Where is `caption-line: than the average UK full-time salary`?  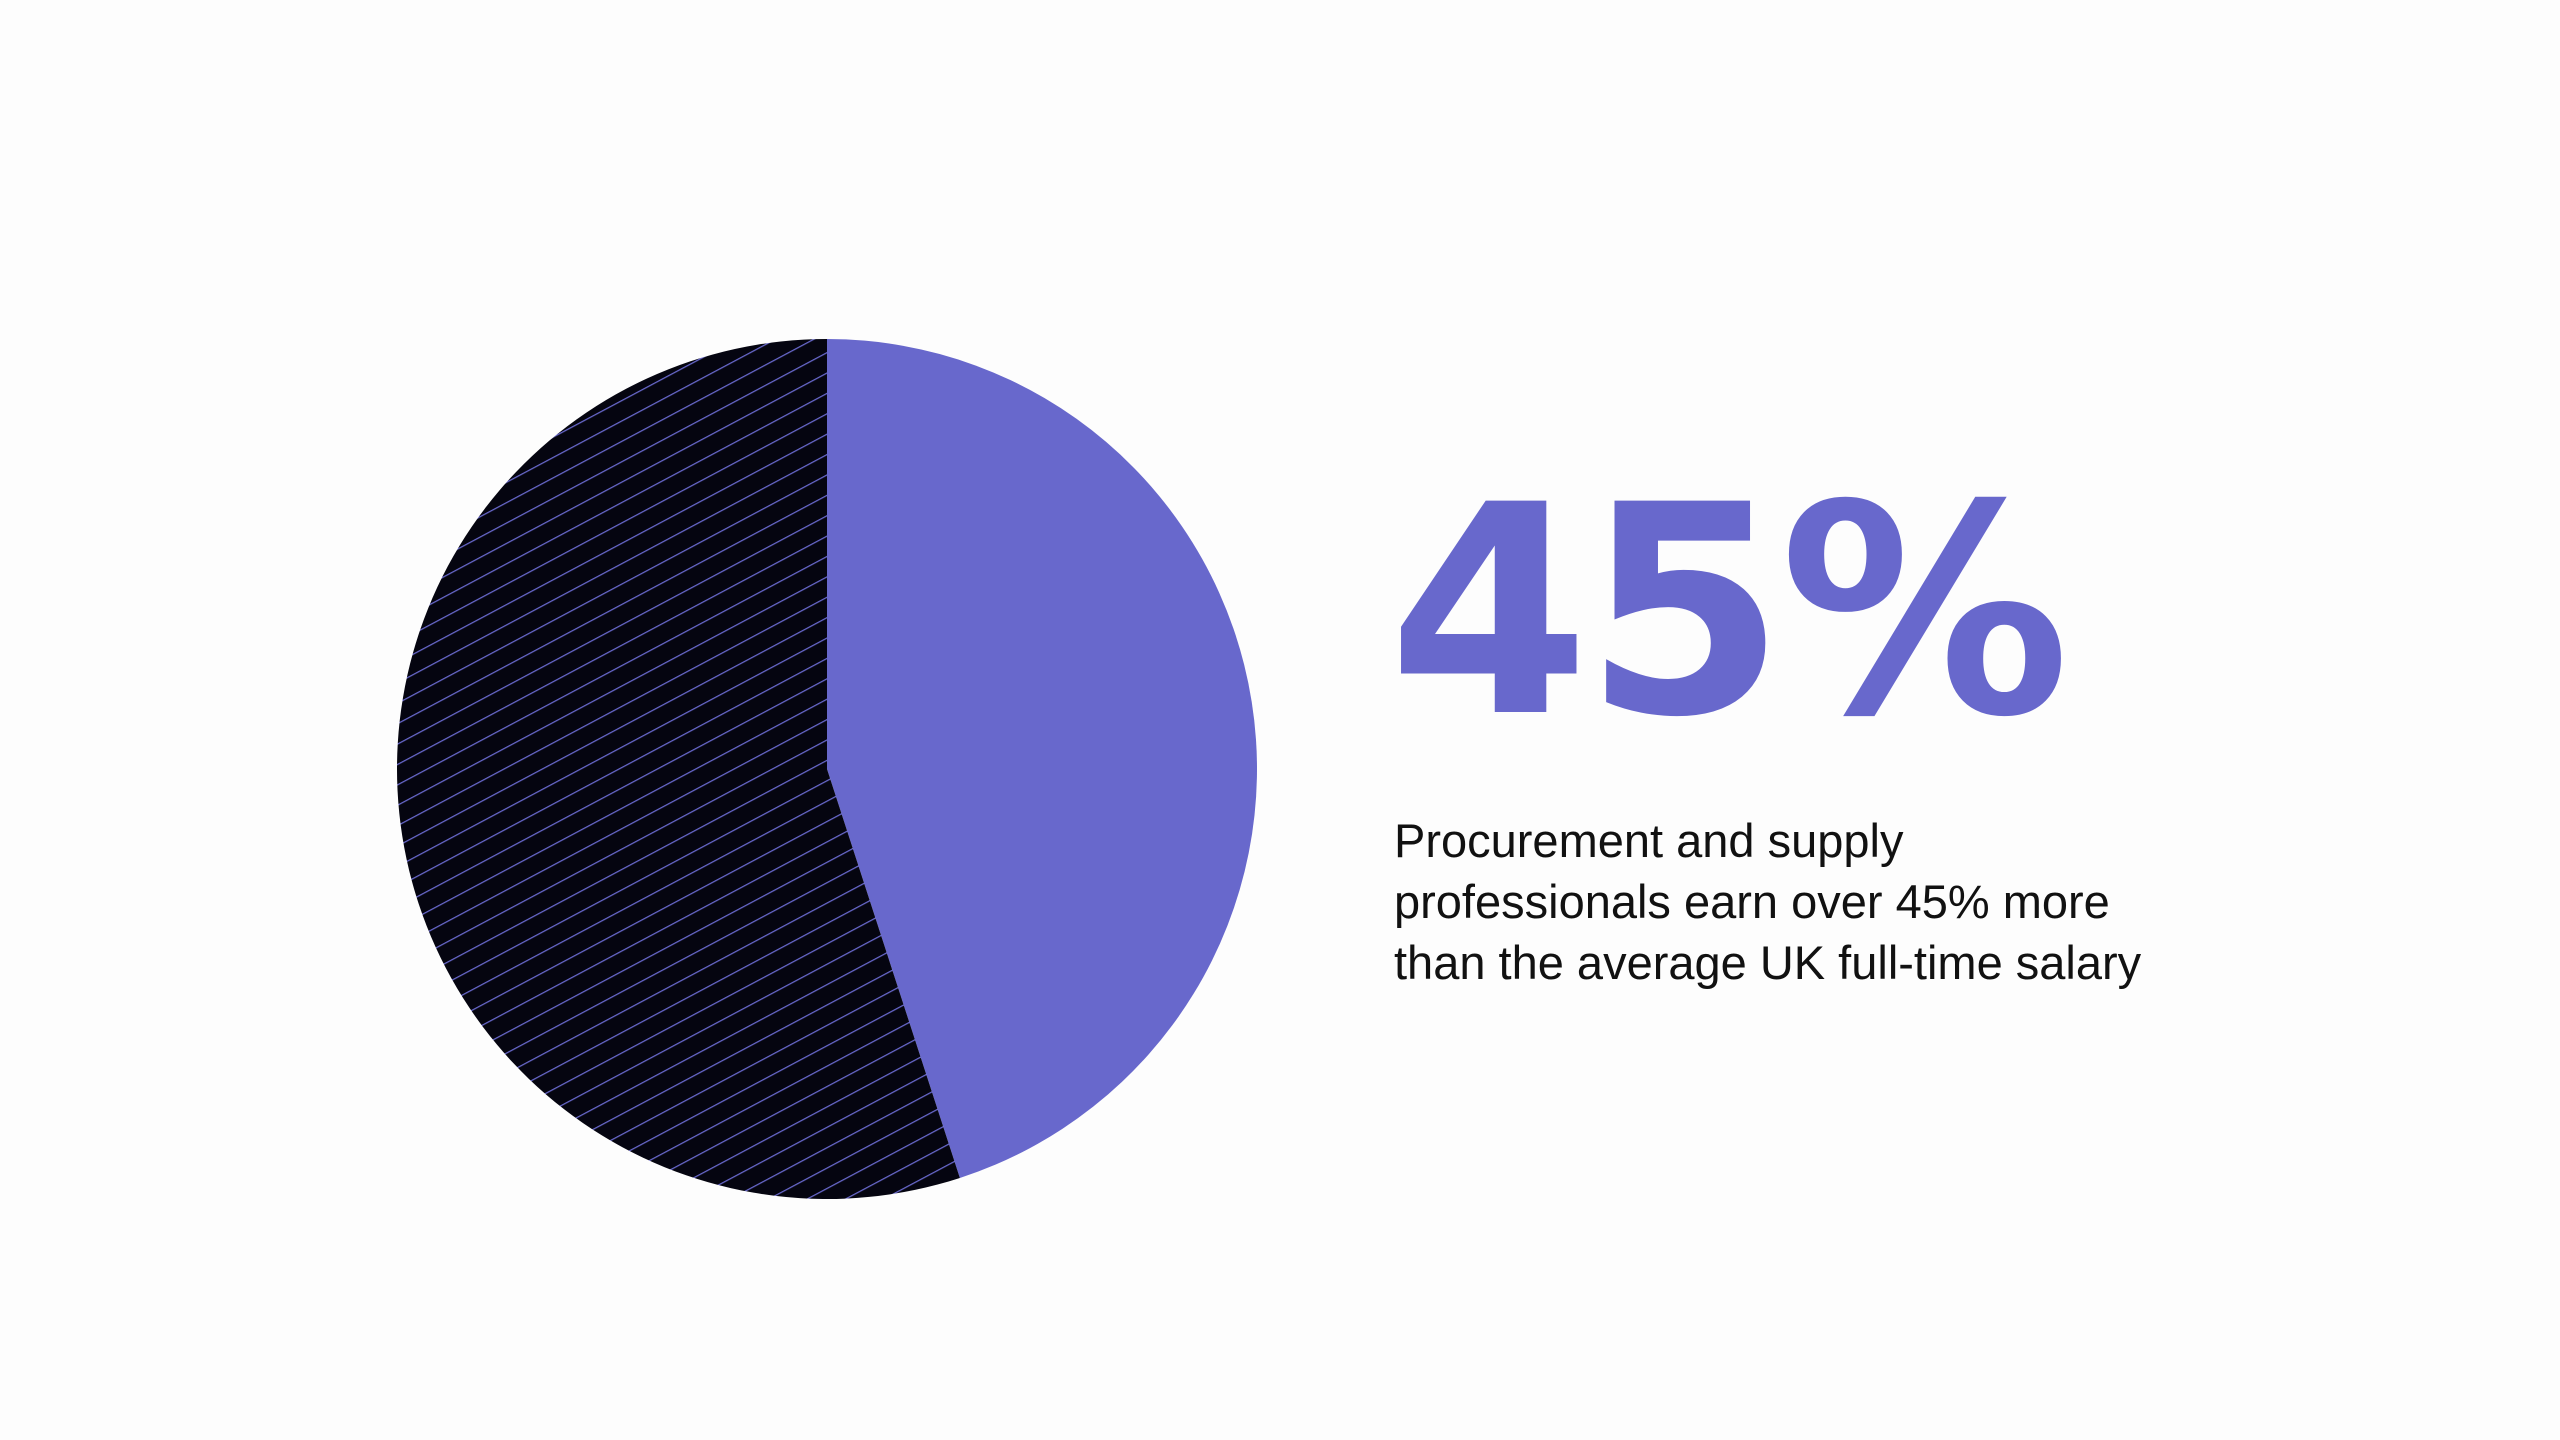 caption-line: than the average UK full-time salary is located at coordinates (1768, 962).